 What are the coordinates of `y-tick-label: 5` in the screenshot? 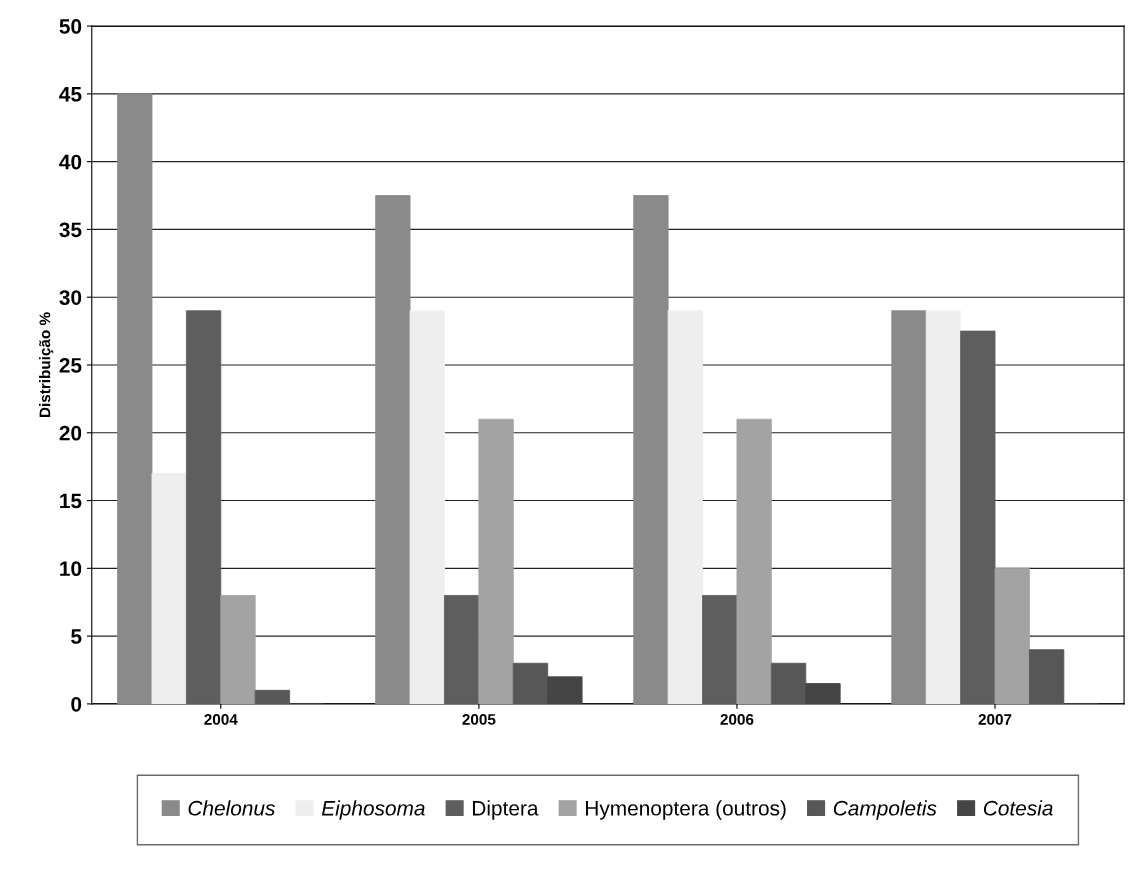 It's located at (76, 636).